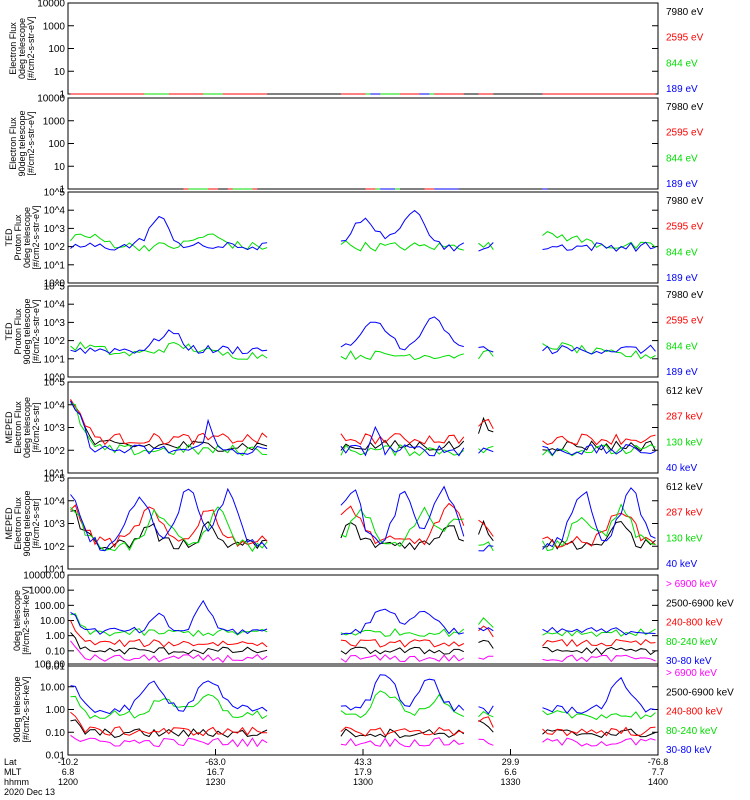 Image resolution: width=750 pixels, height=800 pixels. I want to click on y-axis-label: TED, so click(9, 331).